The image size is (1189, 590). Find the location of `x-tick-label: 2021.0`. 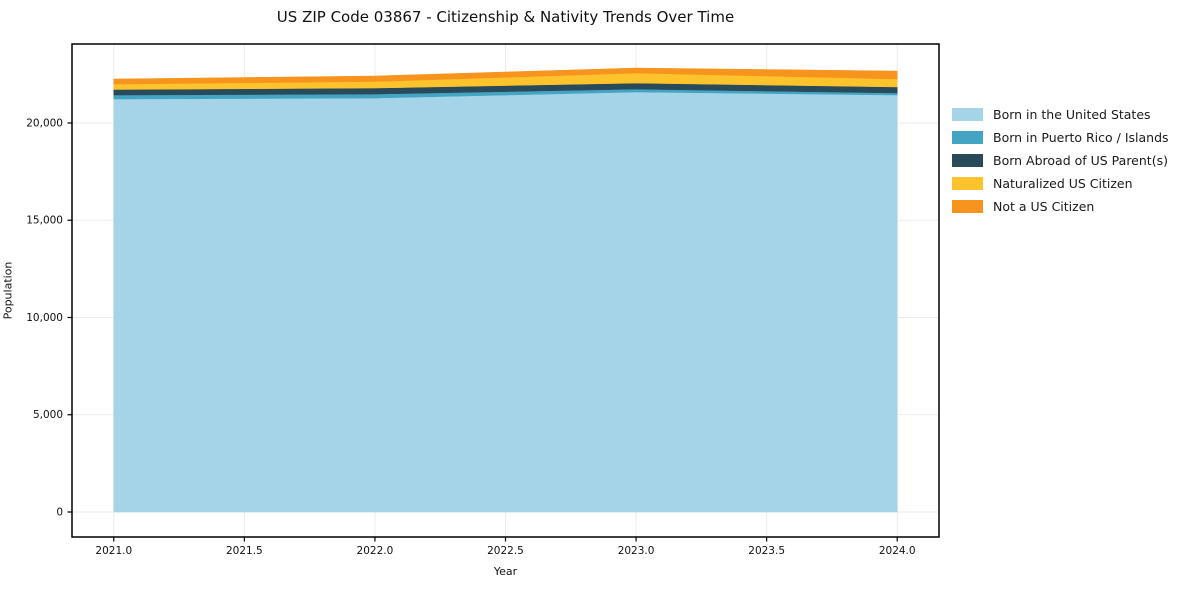

x-tick-label: 2021.0 is located at coordinates (113, 551).